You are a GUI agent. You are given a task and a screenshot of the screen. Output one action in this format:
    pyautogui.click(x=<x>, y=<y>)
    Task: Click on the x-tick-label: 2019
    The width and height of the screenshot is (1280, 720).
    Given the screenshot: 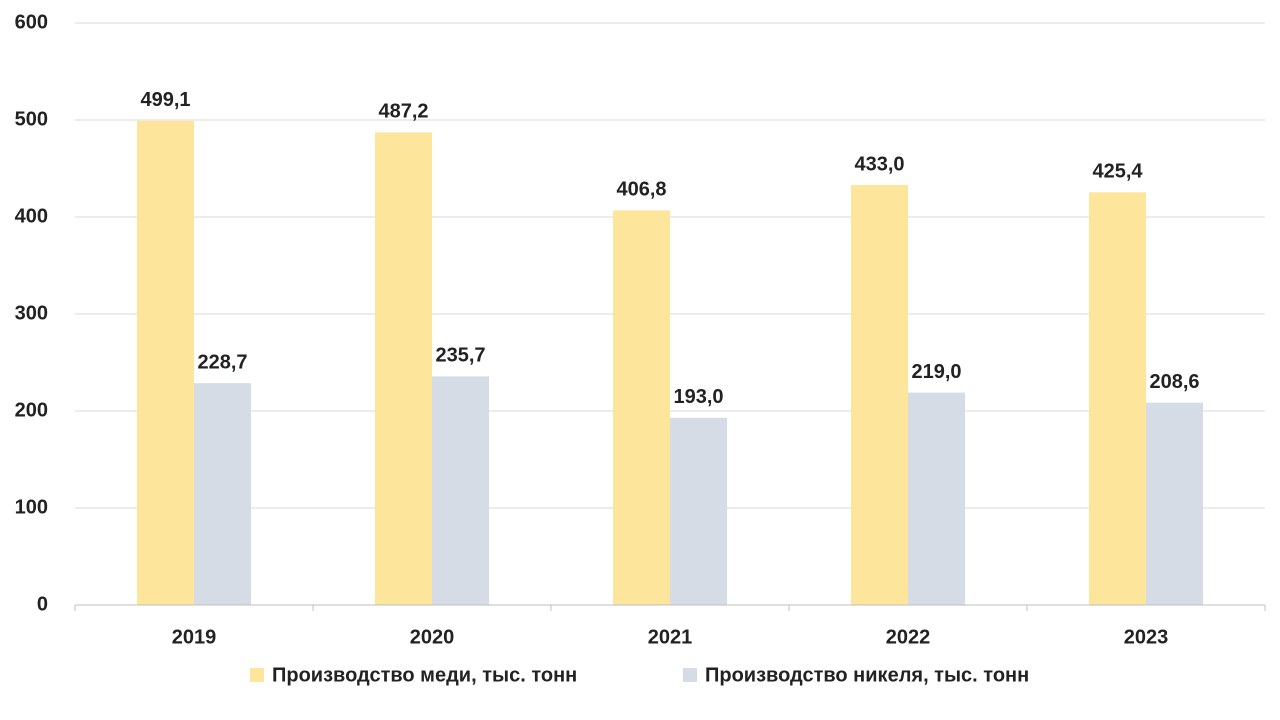 What is the action you would take?
    pyautogui.click(x=194, y=637)
    